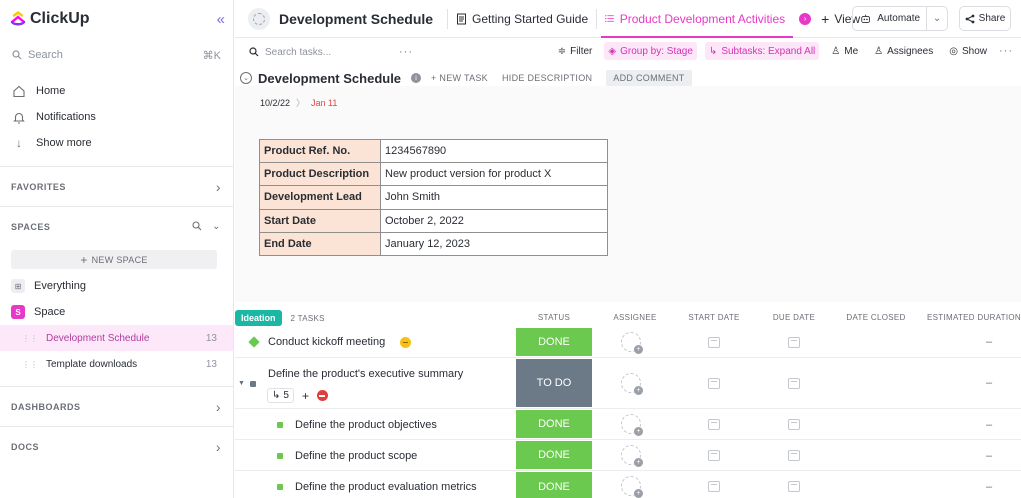  Describe the element at coordinates (298, 102) in the screenshot. I see `list-dates: 10/2/22 〉 Jan 11` at that location.